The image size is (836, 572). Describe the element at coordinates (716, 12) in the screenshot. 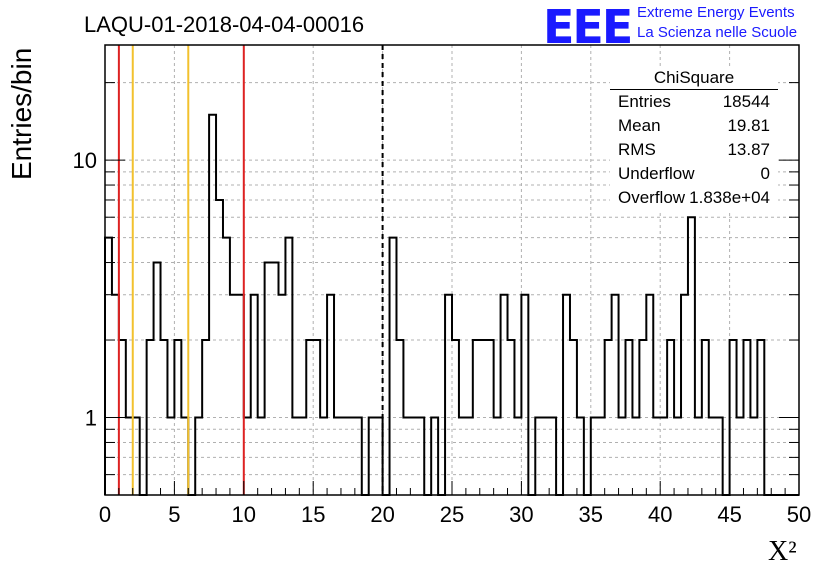

I see `logo-caption-line1: Extreme Energy Events` at that location.